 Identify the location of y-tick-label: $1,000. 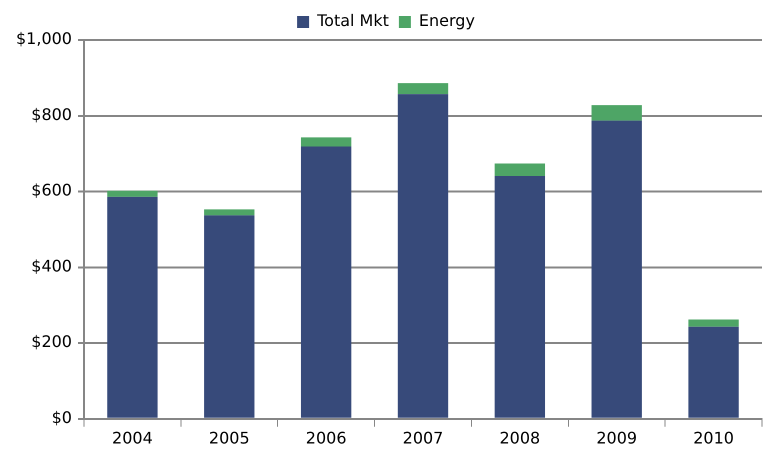
(44, 38).